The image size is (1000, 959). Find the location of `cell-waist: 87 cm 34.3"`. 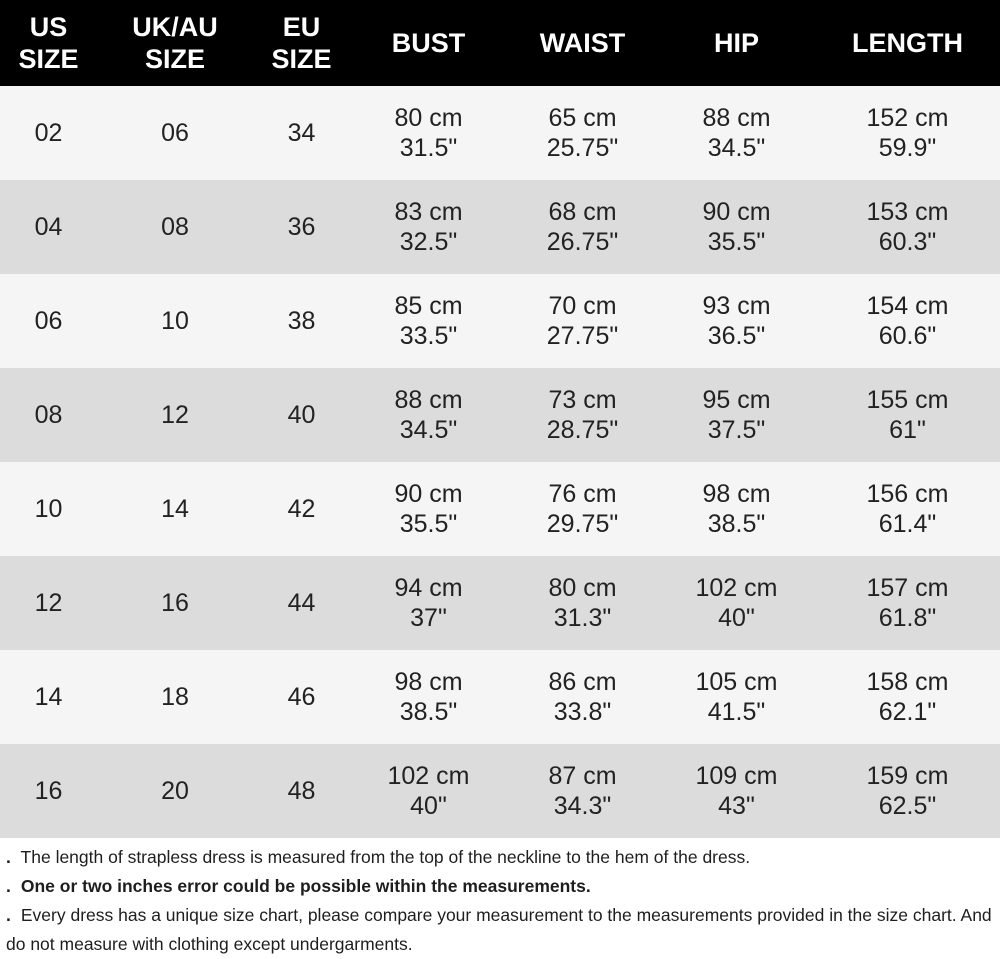

cell-waist: 87 cm 34.3" is located at coordinates (582, 791).